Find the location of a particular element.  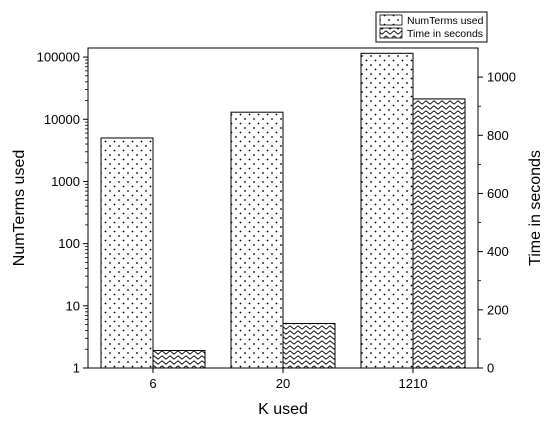

x-axis-title: K used is located at coordinates (283, 409).